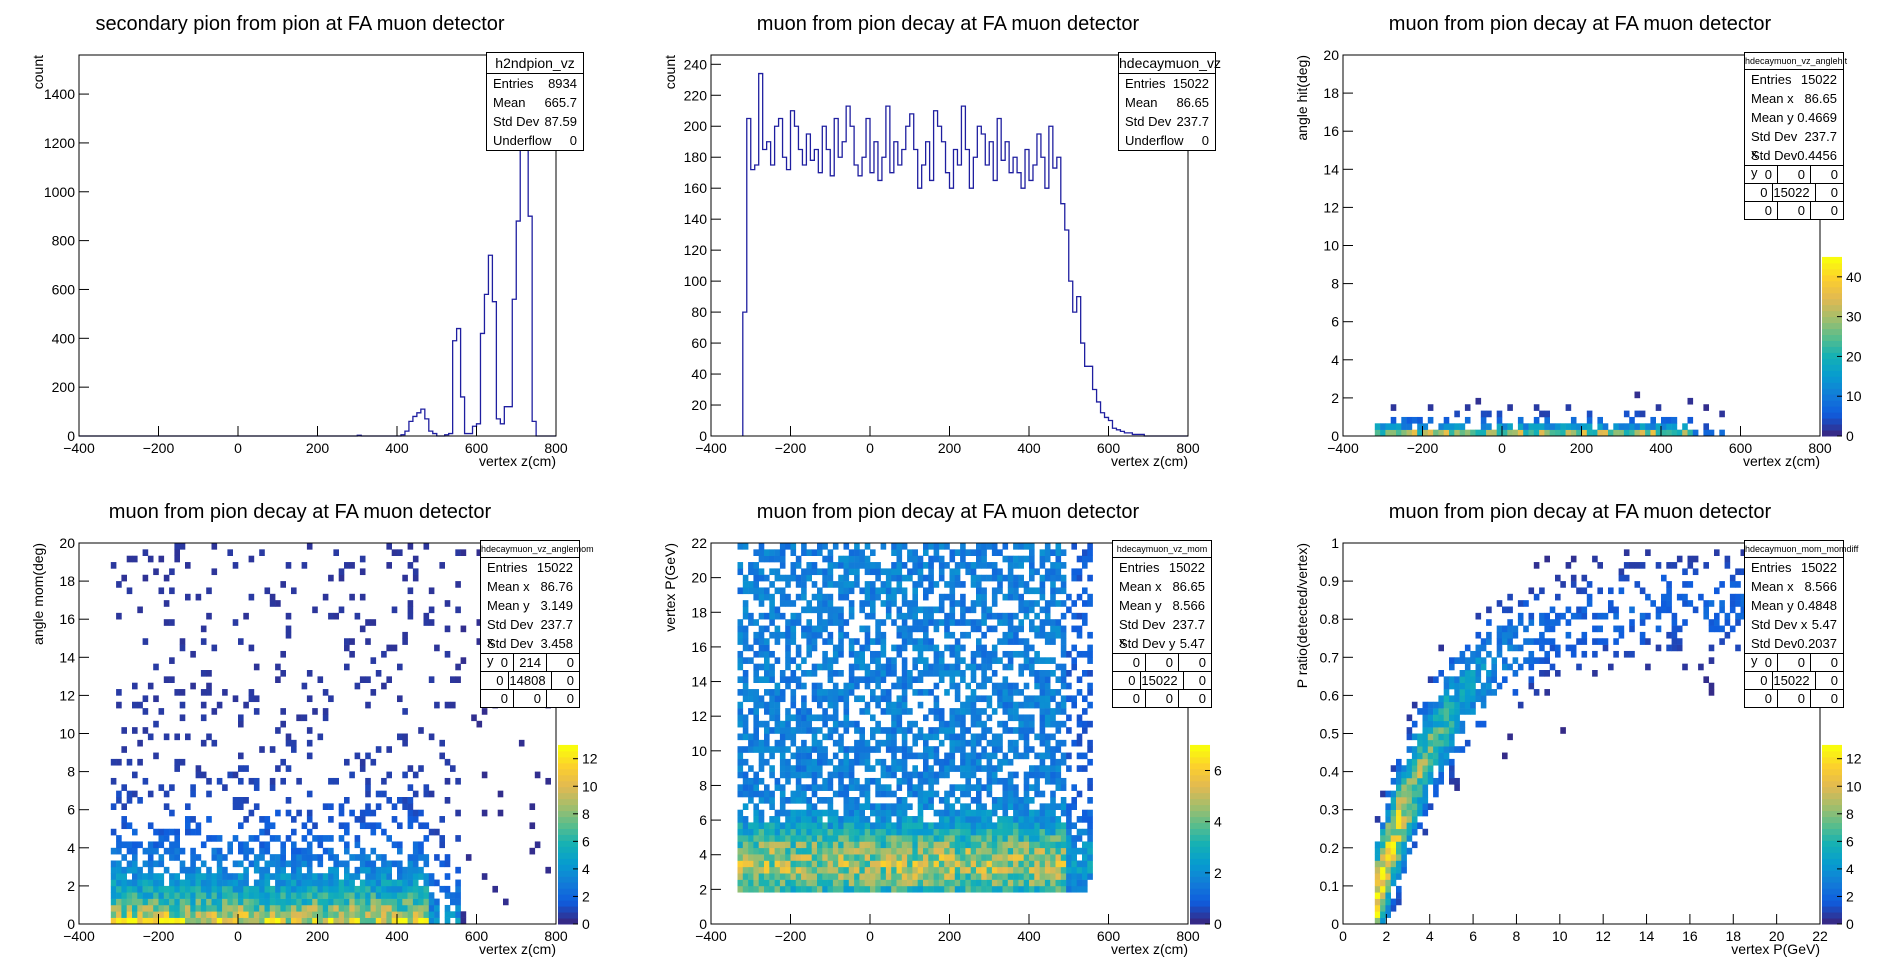  Describe the element at coordinates (965, 254) in the screenshot. I see `histogram-line` at that location.